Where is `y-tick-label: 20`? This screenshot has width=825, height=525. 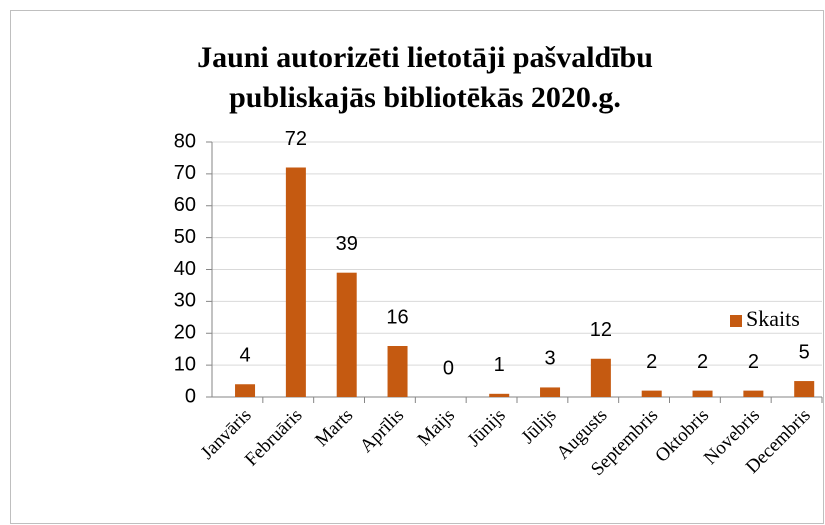
y-tick-label: 20 is located at coordinates (185, 333).